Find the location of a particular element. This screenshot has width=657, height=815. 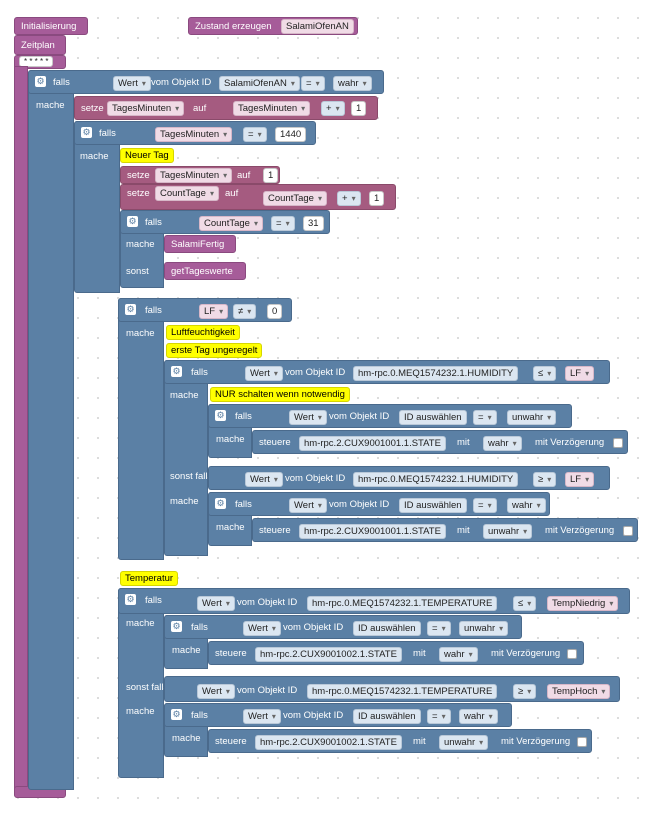

create-state-block: Zustand erzeugen SalamiOfenAN is located at coordinates (273, 26).